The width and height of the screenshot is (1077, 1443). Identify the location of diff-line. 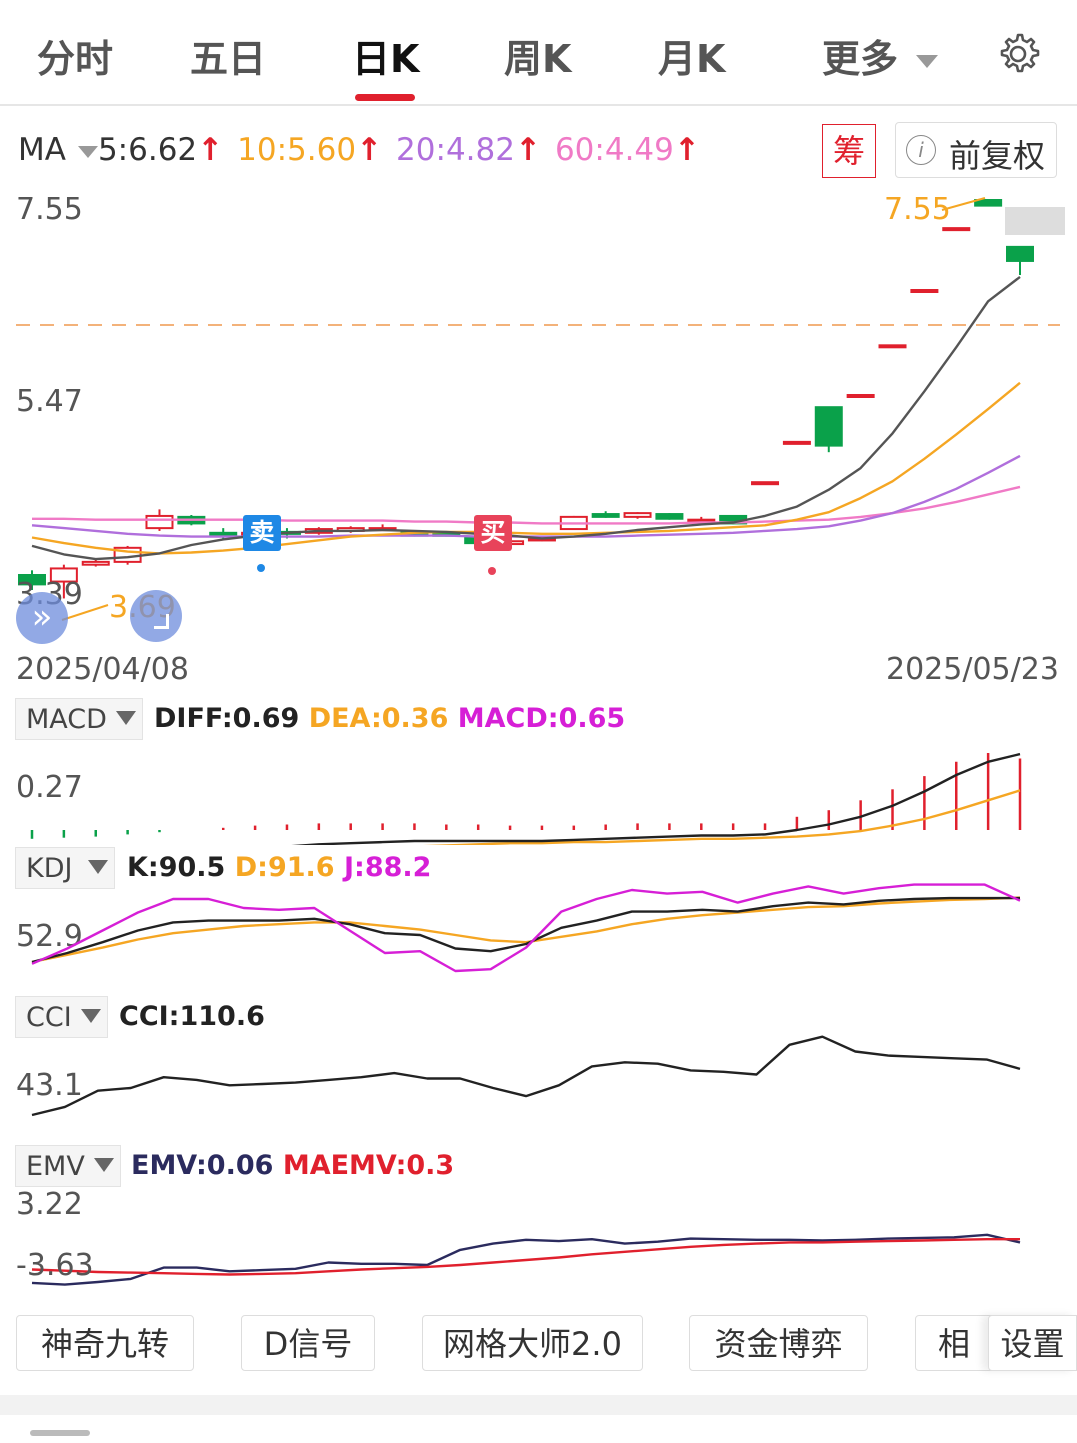
(656, 798).